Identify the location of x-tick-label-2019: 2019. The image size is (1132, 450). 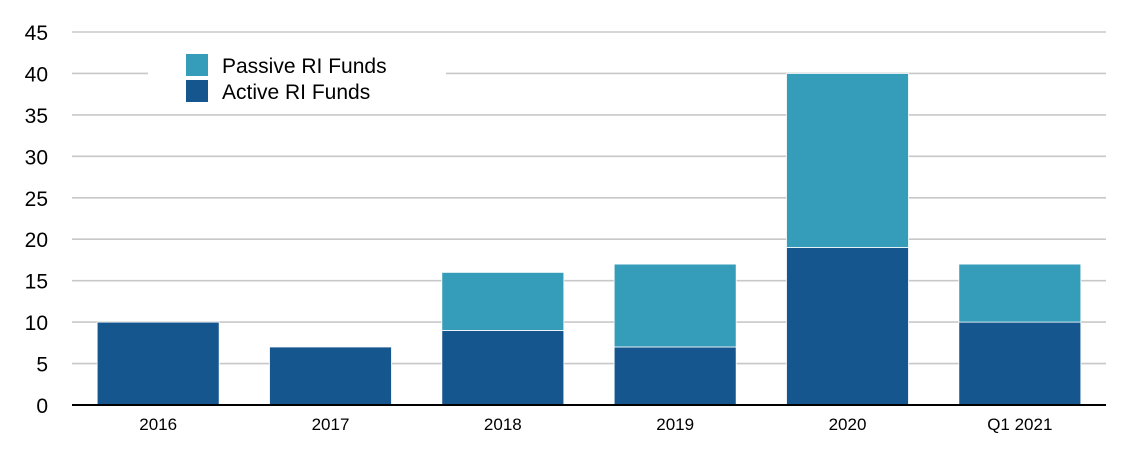
(675, 424).